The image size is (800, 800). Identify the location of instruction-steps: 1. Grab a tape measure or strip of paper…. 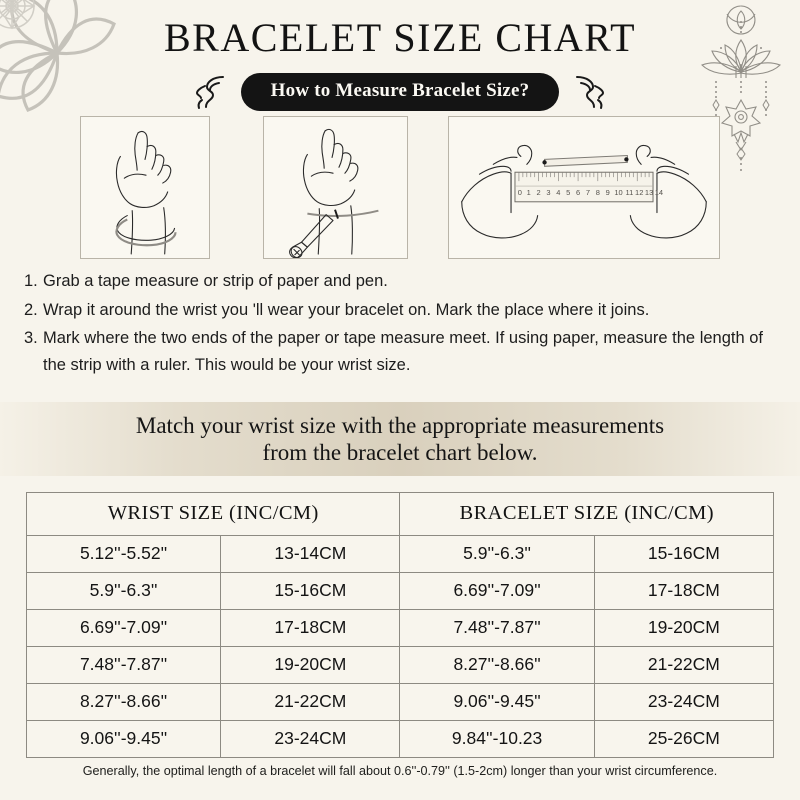
(402, 324).